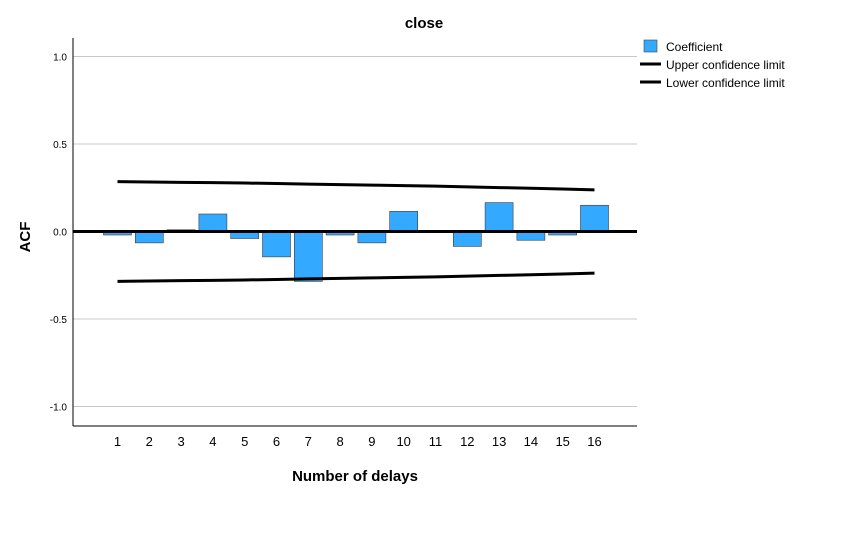  What do you see at coordinates (725, 65) in the screenshot?
I see `legend-label-upper: Upper confidence limit` at bounding box center [725, 65].